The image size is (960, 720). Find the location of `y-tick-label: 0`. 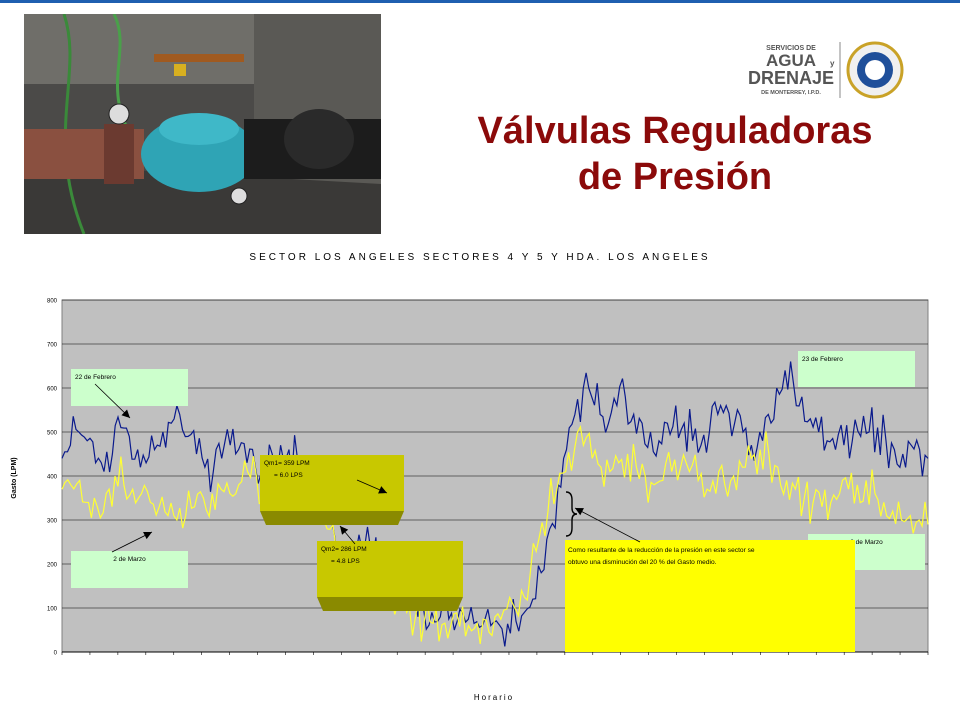

y-tick-label: 0 is located at coordinates (56, 654).